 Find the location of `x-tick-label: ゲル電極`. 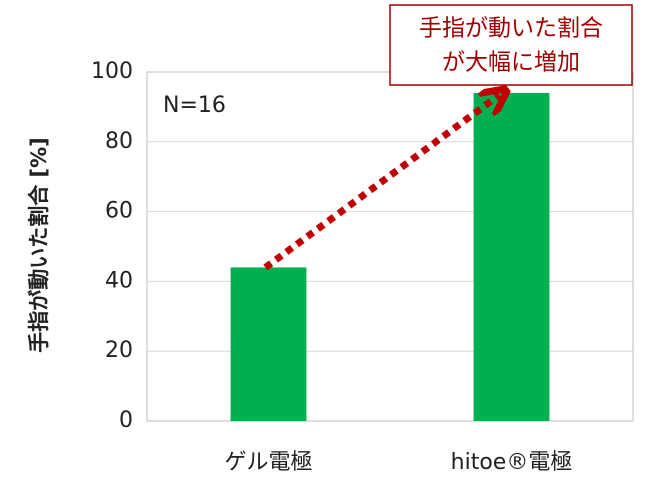

x-tick-label: ゲル電極 is located at coordinates (268, 462).